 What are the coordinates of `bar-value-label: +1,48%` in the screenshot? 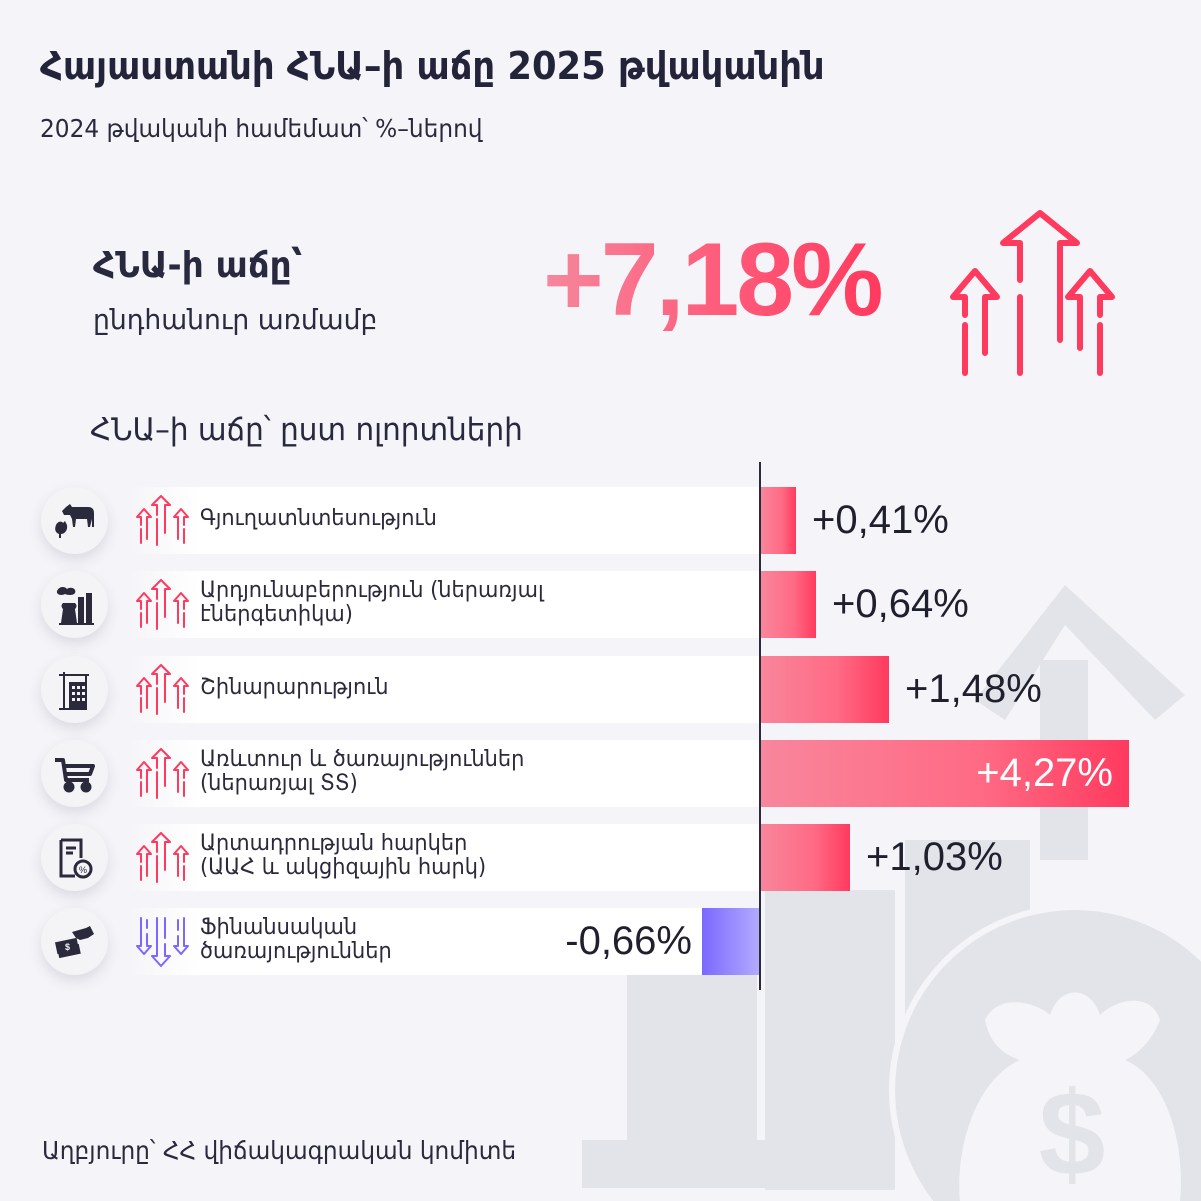 It's located at (973, 689).